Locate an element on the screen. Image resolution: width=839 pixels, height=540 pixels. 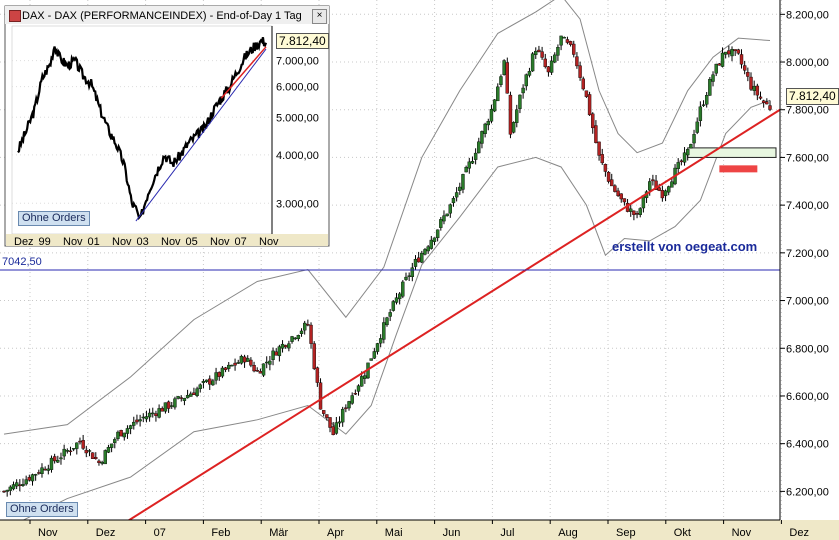
y-tick-label: 8.200,00 is located at coordinates (807, 15).